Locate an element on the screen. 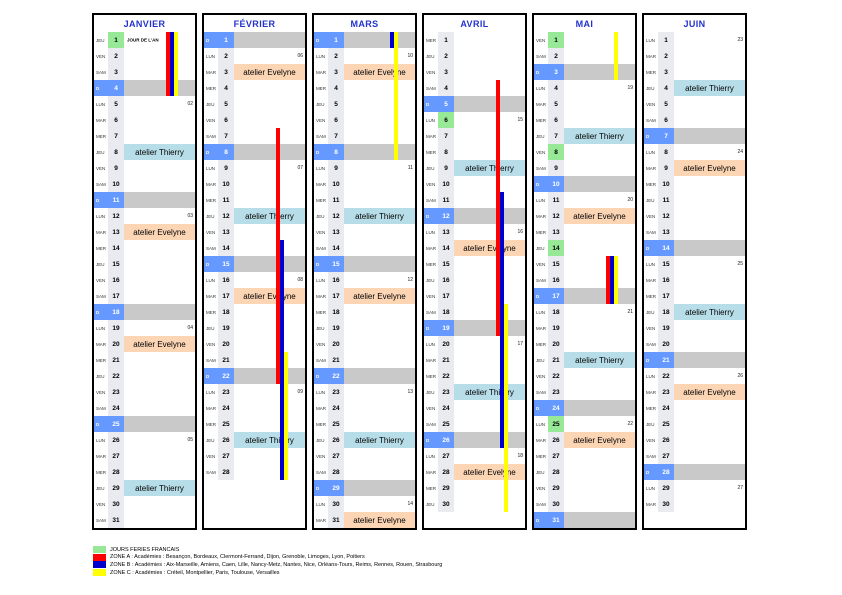 Image resolution: width=842 pixels, height=595 pixels. month-title: FÉVRIER is located at coordinates (254, 23).